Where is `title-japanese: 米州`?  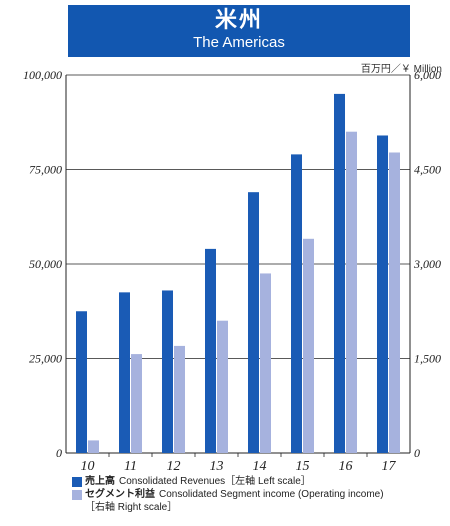 title-japanese: 米州 is located at coordinates (238, 19).